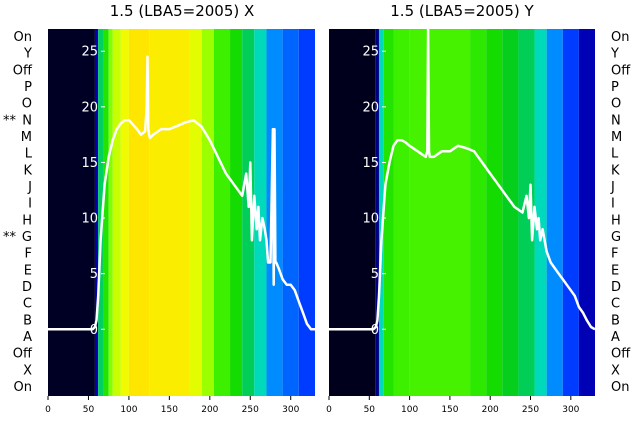 Image resolution: width=640 pixels, height=440 pixels. I want to click on row-label-right: E, so click(615, 270).